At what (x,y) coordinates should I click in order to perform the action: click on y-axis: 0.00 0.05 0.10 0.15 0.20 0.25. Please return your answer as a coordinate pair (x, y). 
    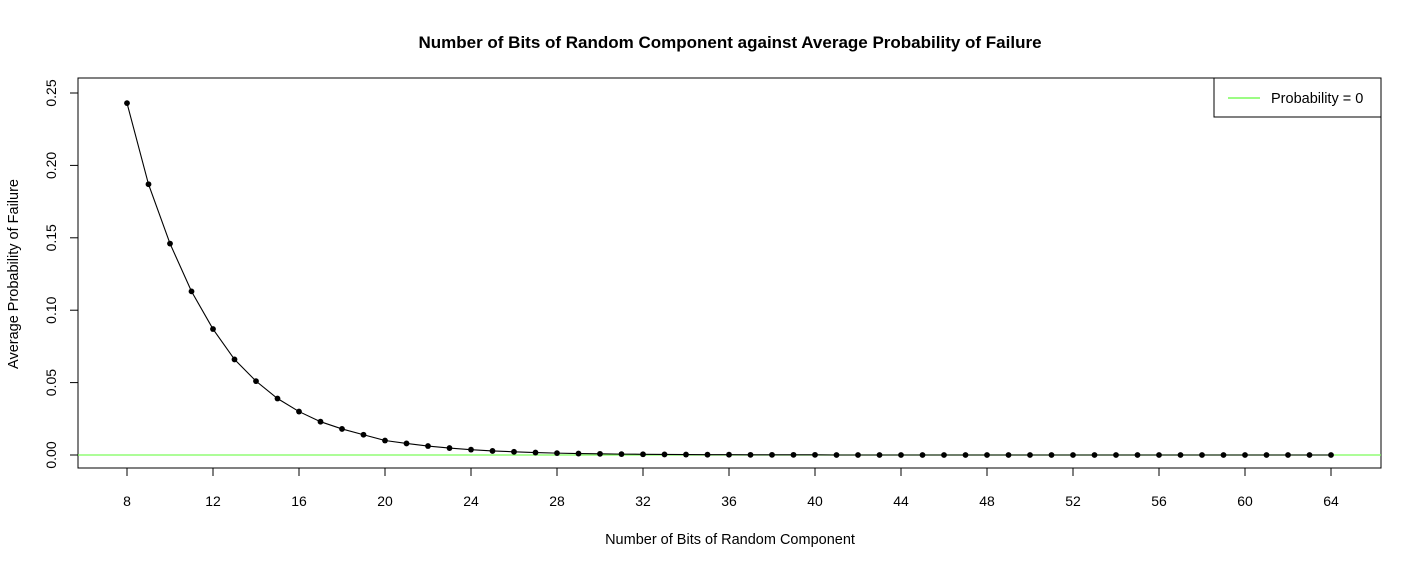
    Looking at the image, I should click on (61, 274).